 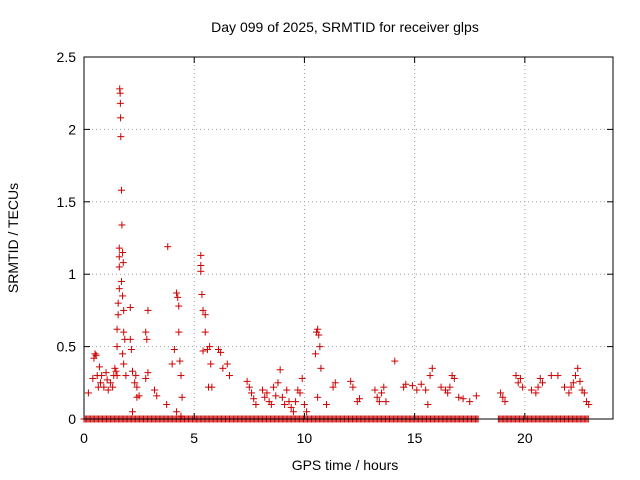 What do you see at coordinates (72, 274) in the screenshot?
I see `y-tick-label: 1` at bounding box center [72, 274].